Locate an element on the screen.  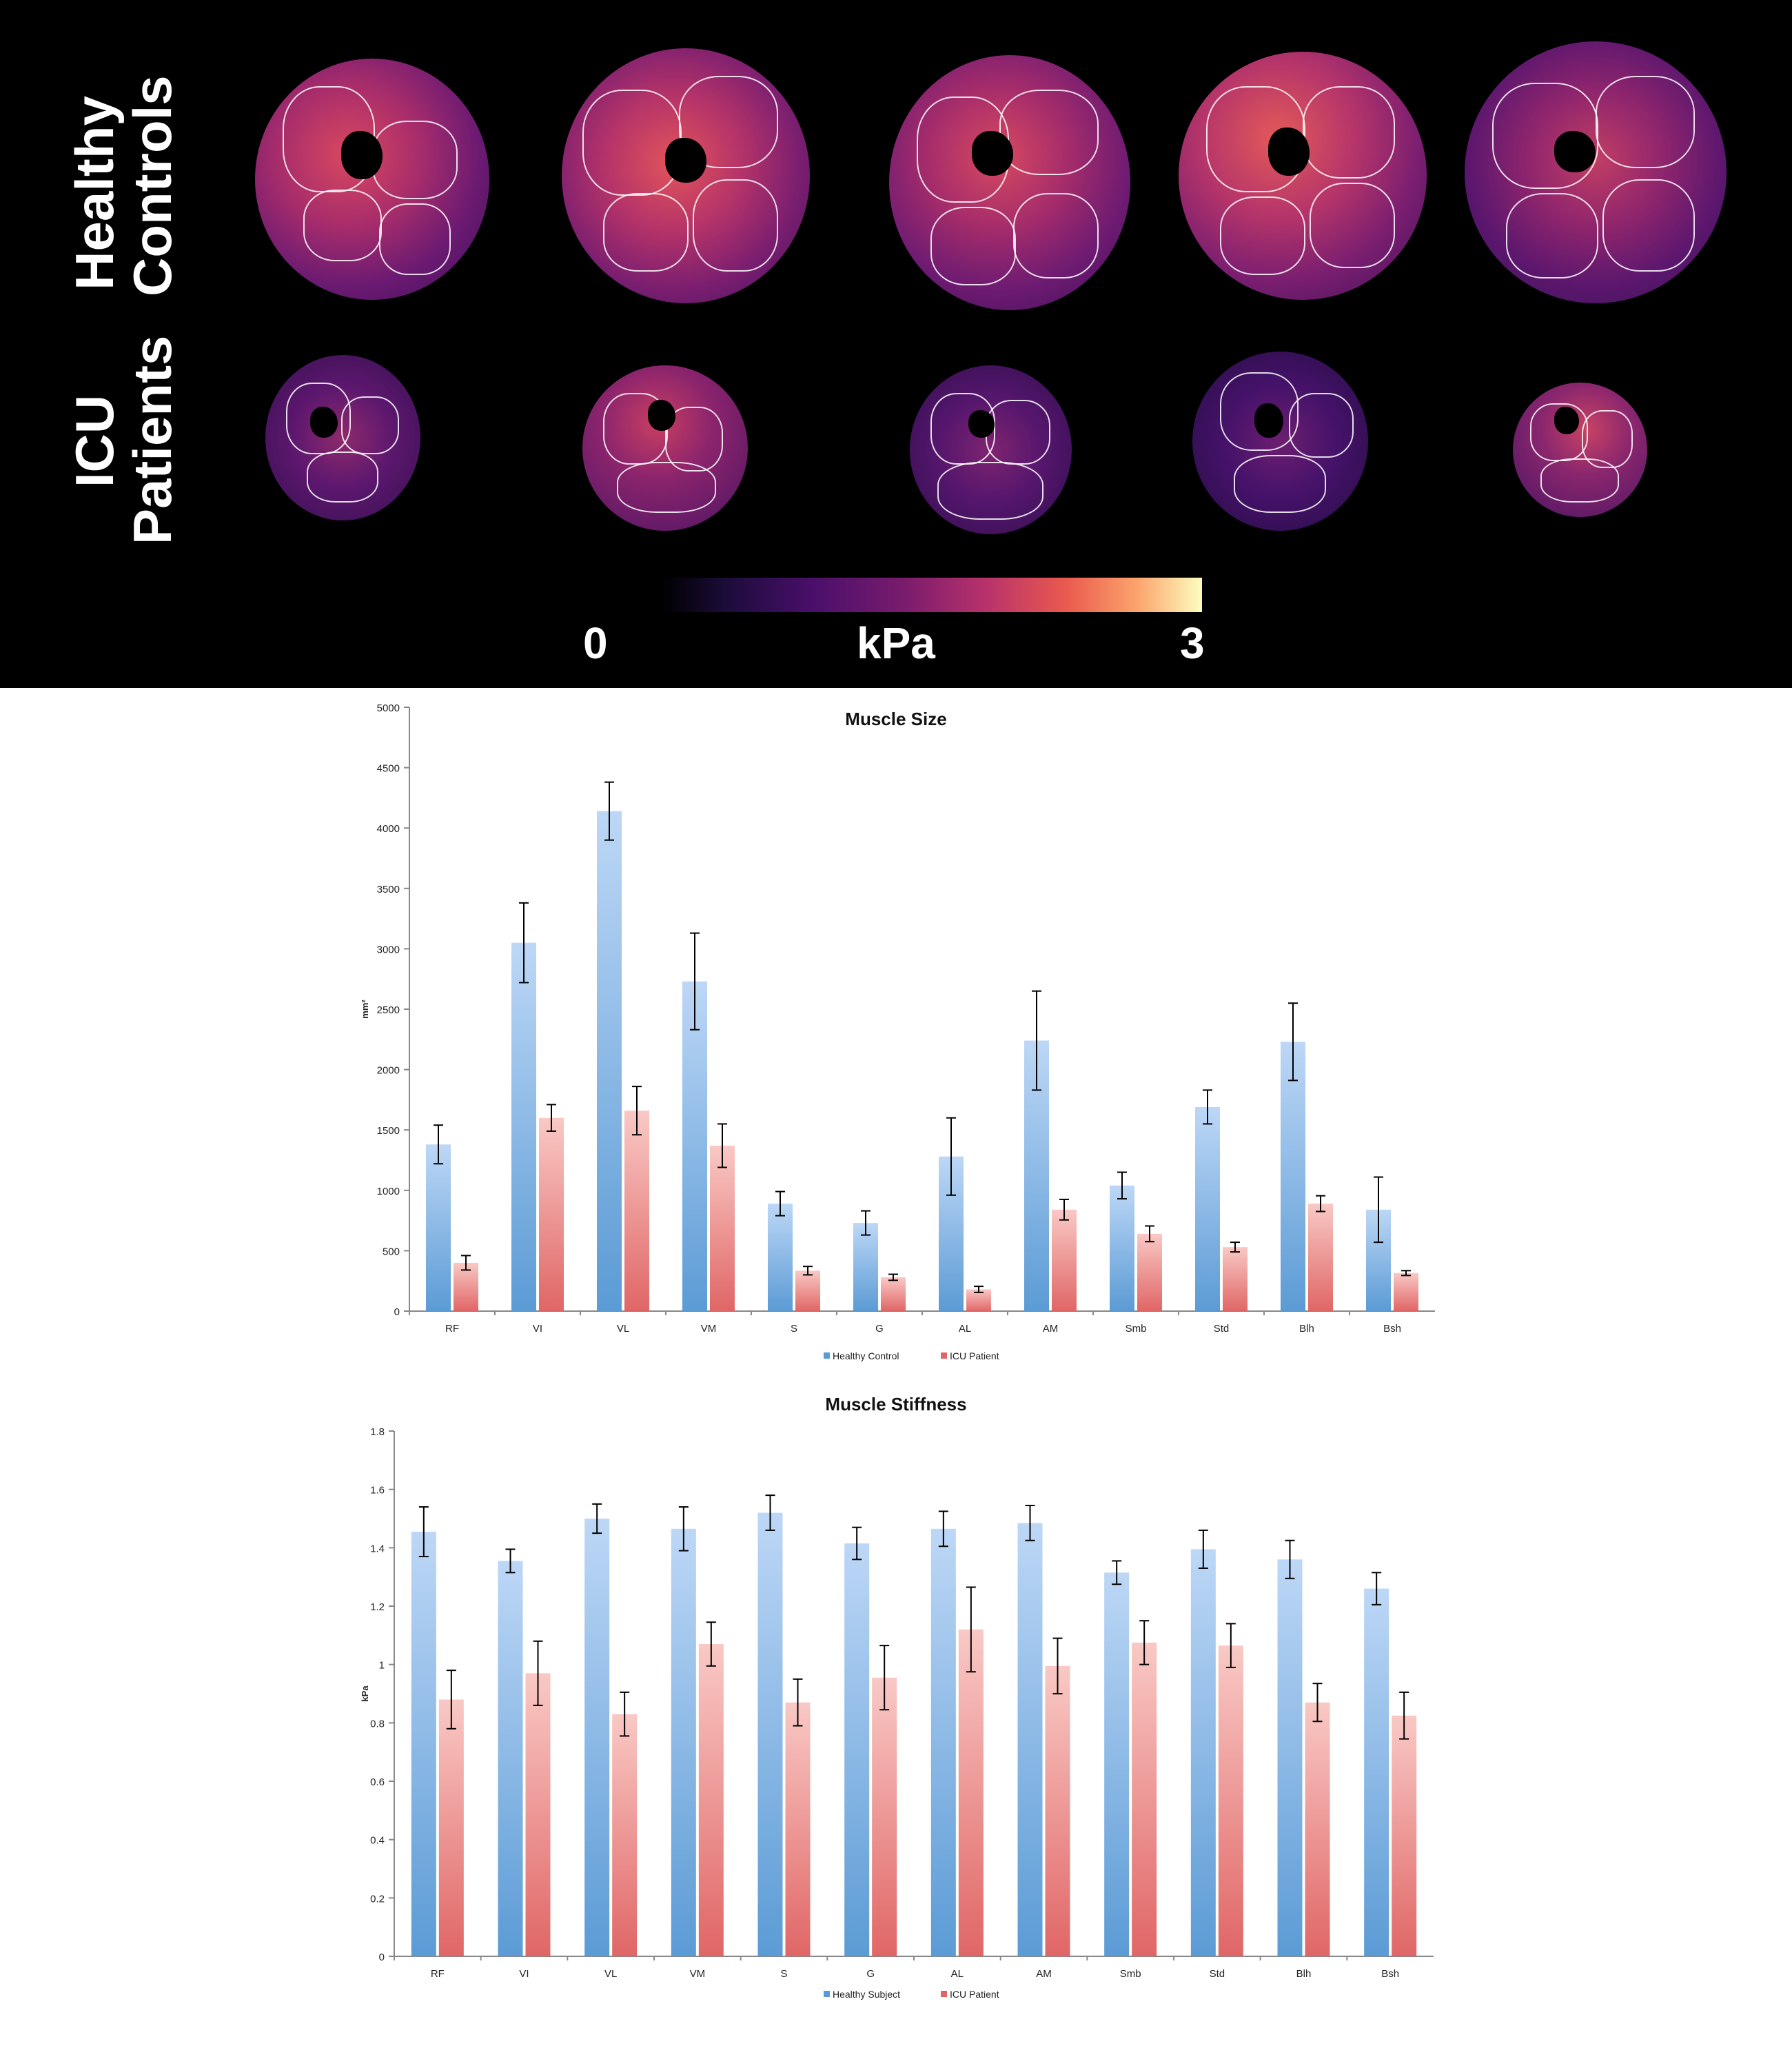
y-tick-label: 4500 is located at coordinates (388, 769).